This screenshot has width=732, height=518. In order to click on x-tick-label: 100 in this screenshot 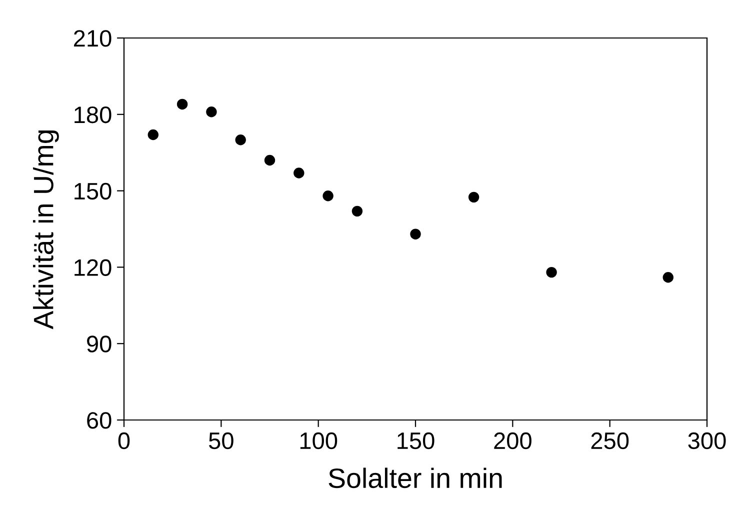, I will do `click(319, 441)`.